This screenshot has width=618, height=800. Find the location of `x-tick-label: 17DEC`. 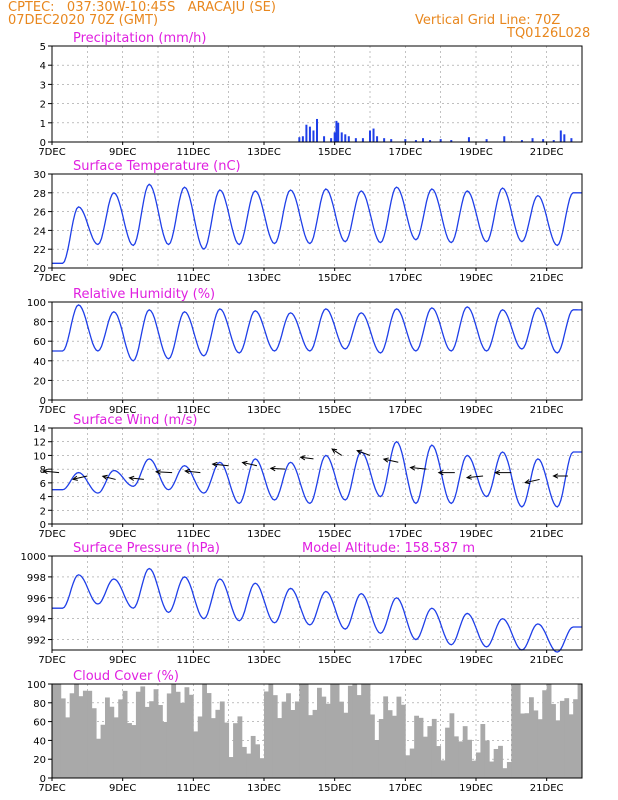

x-tick-label: 17DEC is located at coordinates (405, 788).